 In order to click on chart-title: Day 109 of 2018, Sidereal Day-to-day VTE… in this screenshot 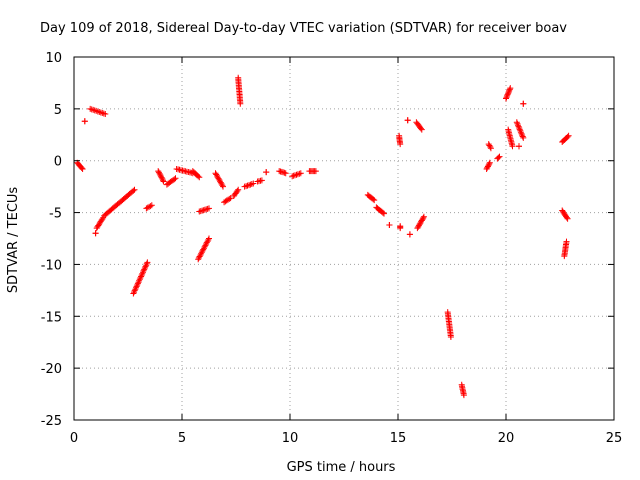, I will do `click(303, 28)`.